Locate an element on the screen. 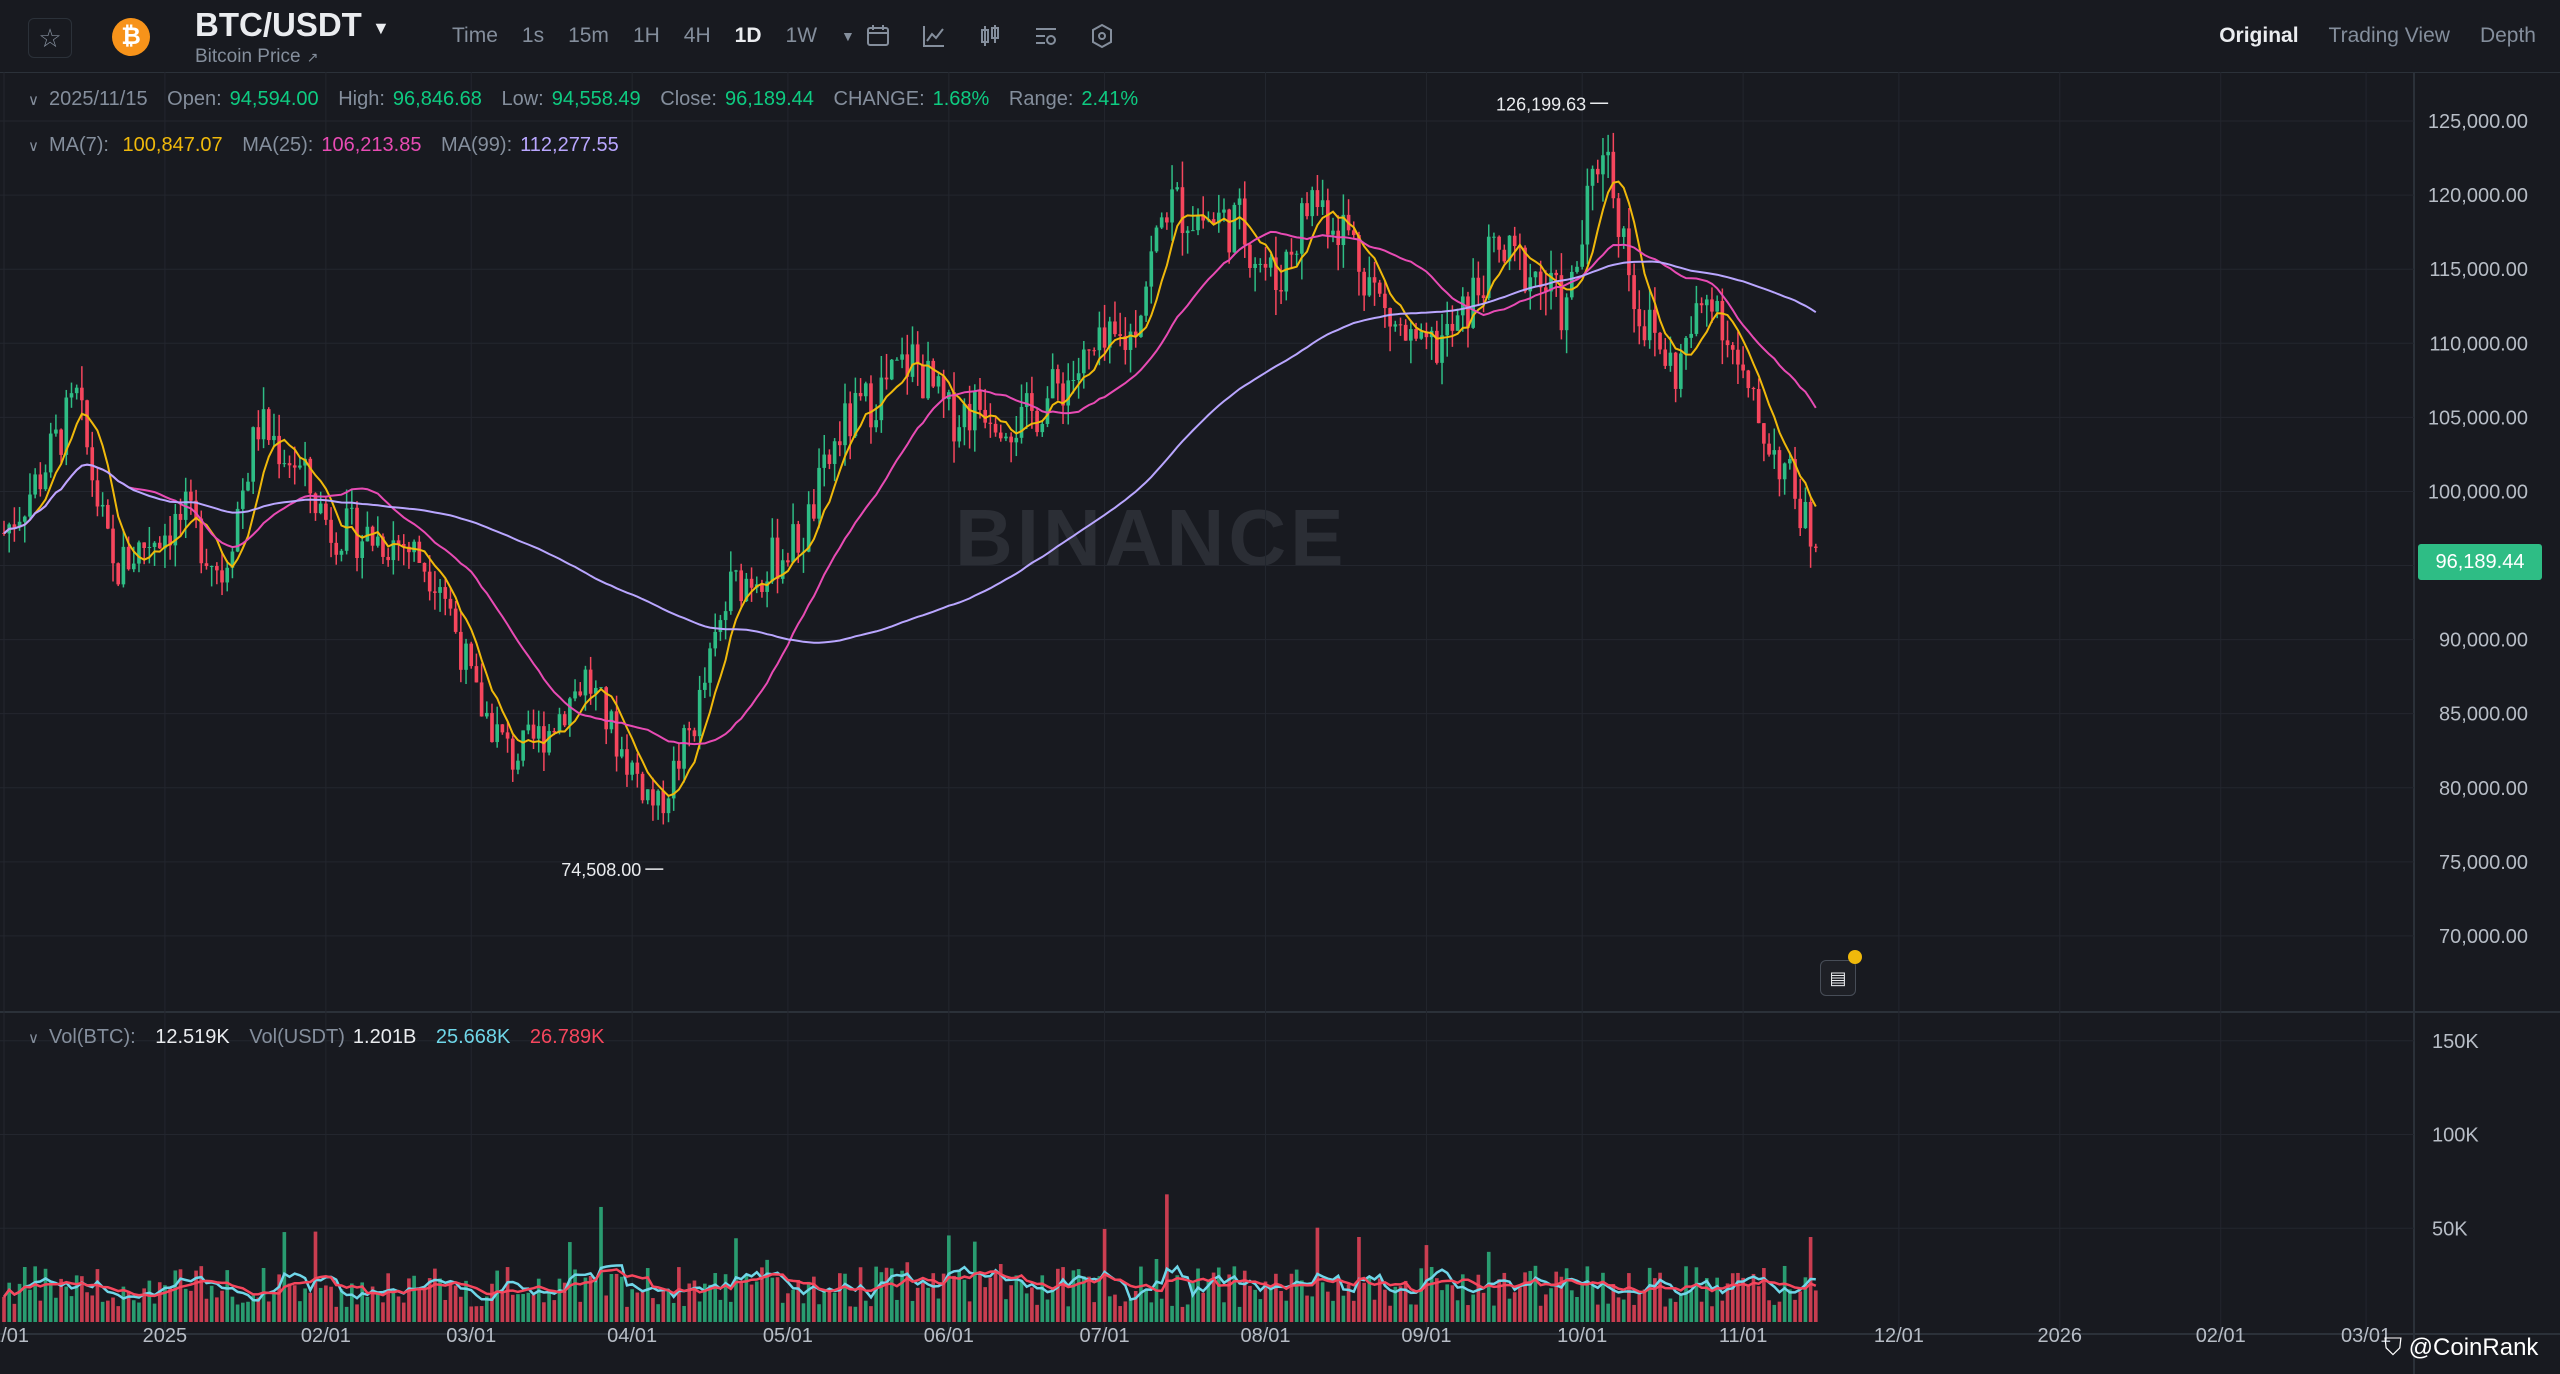  interval-1w: 1W is located at coordinates (801, 35).